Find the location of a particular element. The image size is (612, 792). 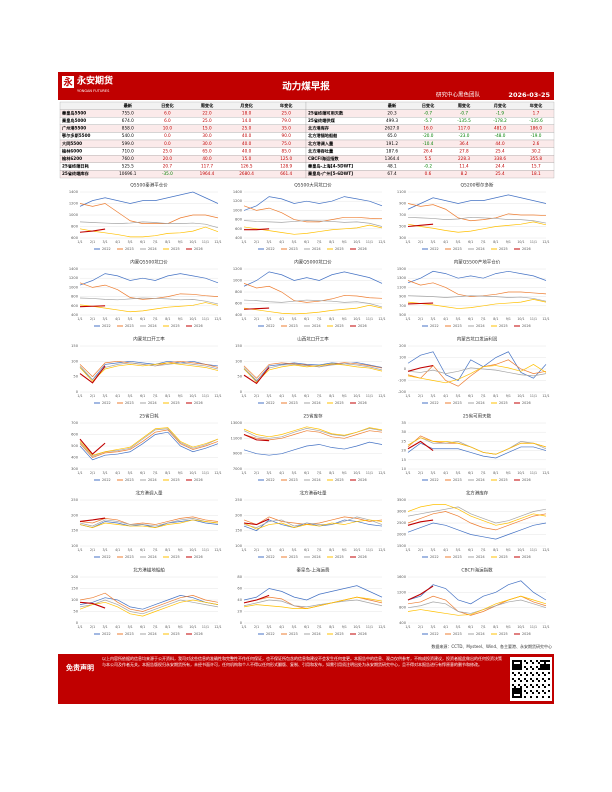

y-tick-label: 1000 is located at coordinates (74, 215).